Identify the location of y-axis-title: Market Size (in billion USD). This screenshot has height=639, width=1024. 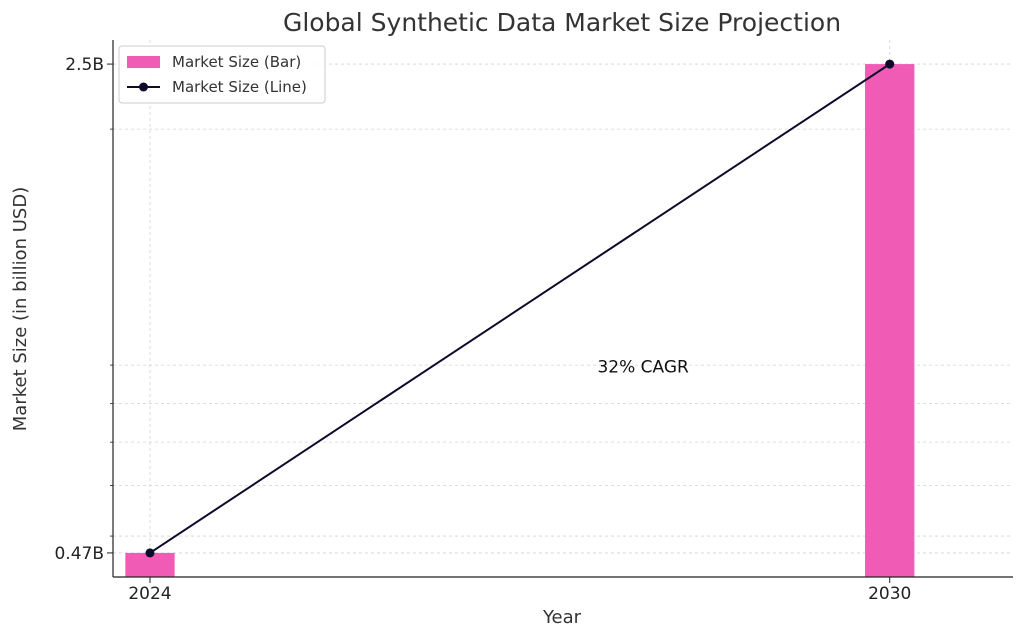
(20, 309).